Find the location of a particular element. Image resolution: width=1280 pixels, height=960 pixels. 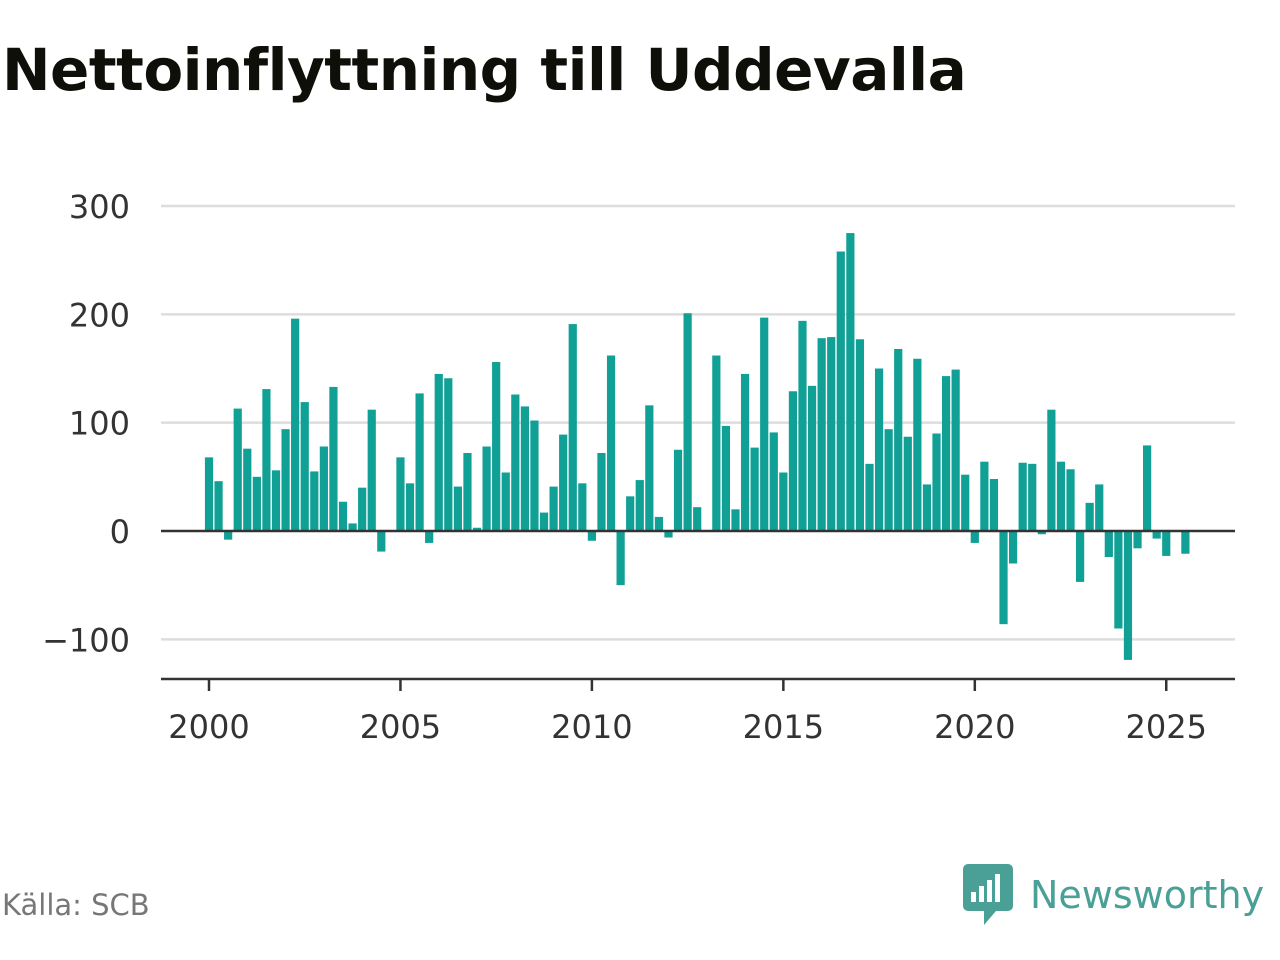

chart-title: Nettoinflyttning till Uddevalla is located at coordinates (484, 70).